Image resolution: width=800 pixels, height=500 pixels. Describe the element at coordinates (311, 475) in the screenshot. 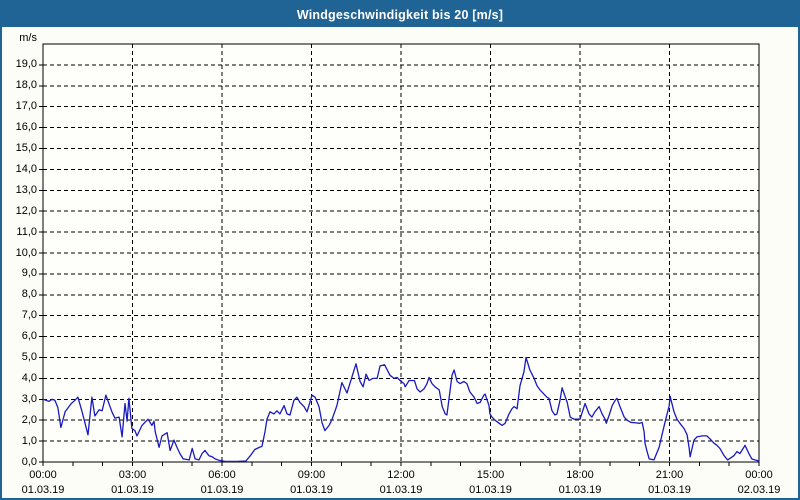

I see `x-tick-time-label: 09:00` at that location.